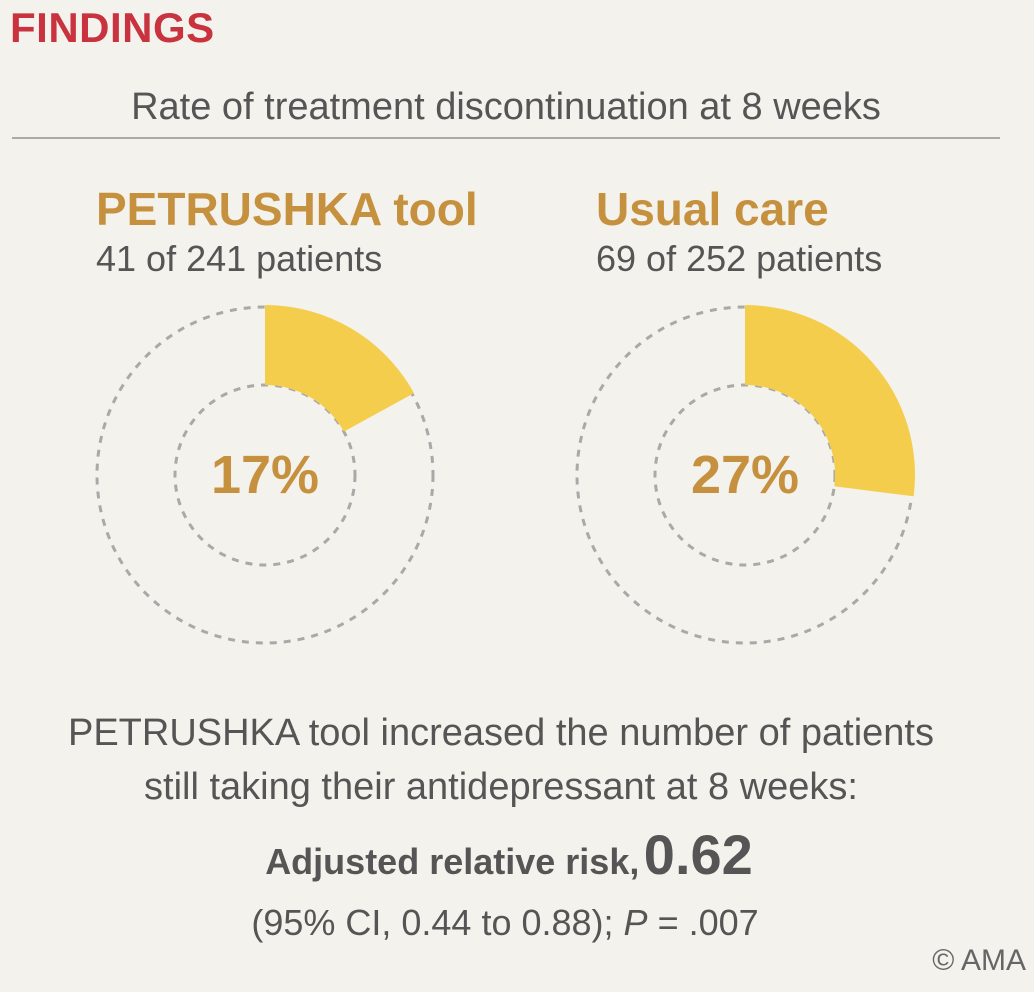 Image resolution: width=1034 pixels, height=992 pixels. What do you see at coordinates (239, 258) in the screenshot?
I see `group-count-petrushka: 41 of 241 patients` at bounding box center [239, 258].